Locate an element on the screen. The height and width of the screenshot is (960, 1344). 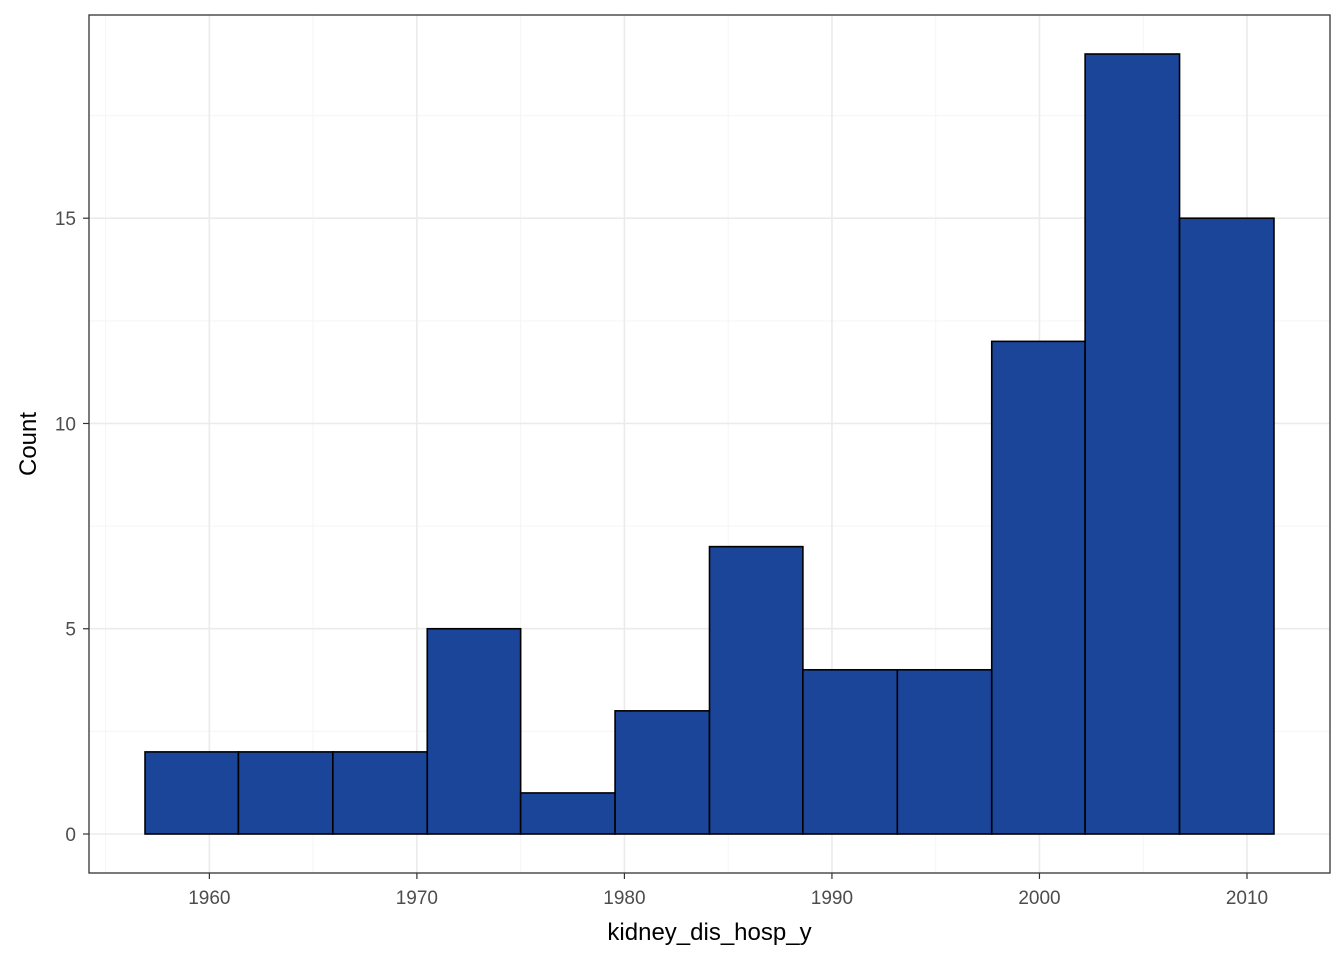
y-axis-title: Count is located at coordinates (28, 444).